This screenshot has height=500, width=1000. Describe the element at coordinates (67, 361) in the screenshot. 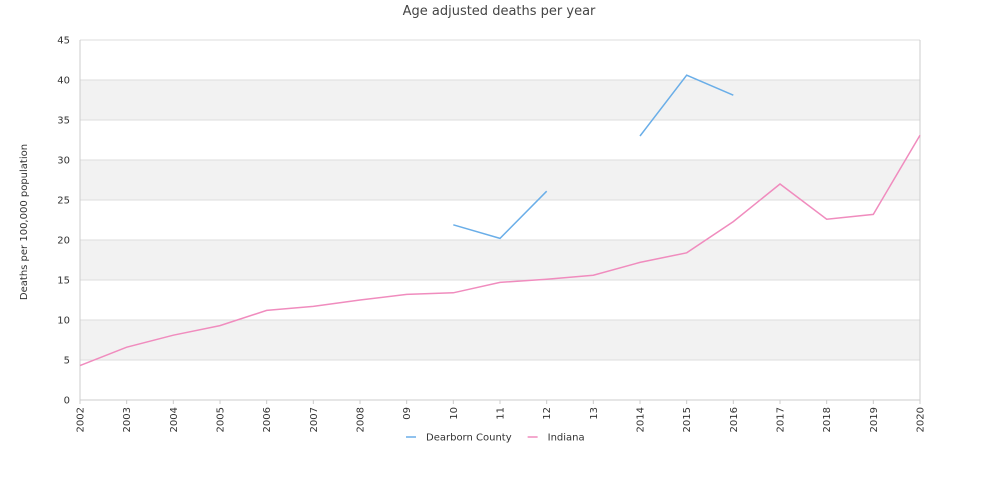

I see `y-tick-label: 5` at that location.